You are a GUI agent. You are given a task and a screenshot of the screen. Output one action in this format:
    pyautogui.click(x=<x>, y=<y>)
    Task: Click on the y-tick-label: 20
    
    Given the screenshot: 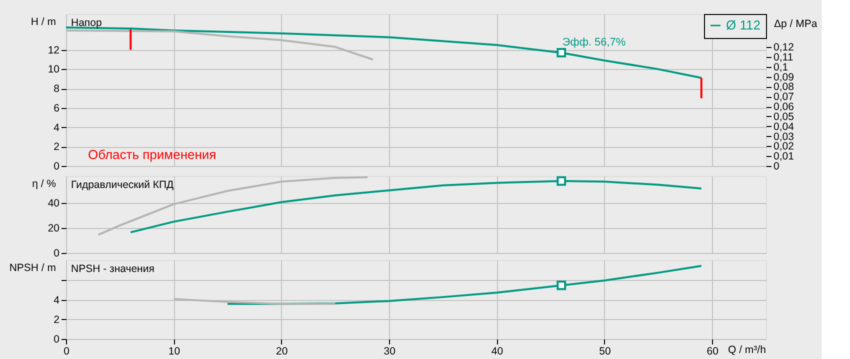 What is the action you would take?
    pyautogui.click(x=54, y=228)
    